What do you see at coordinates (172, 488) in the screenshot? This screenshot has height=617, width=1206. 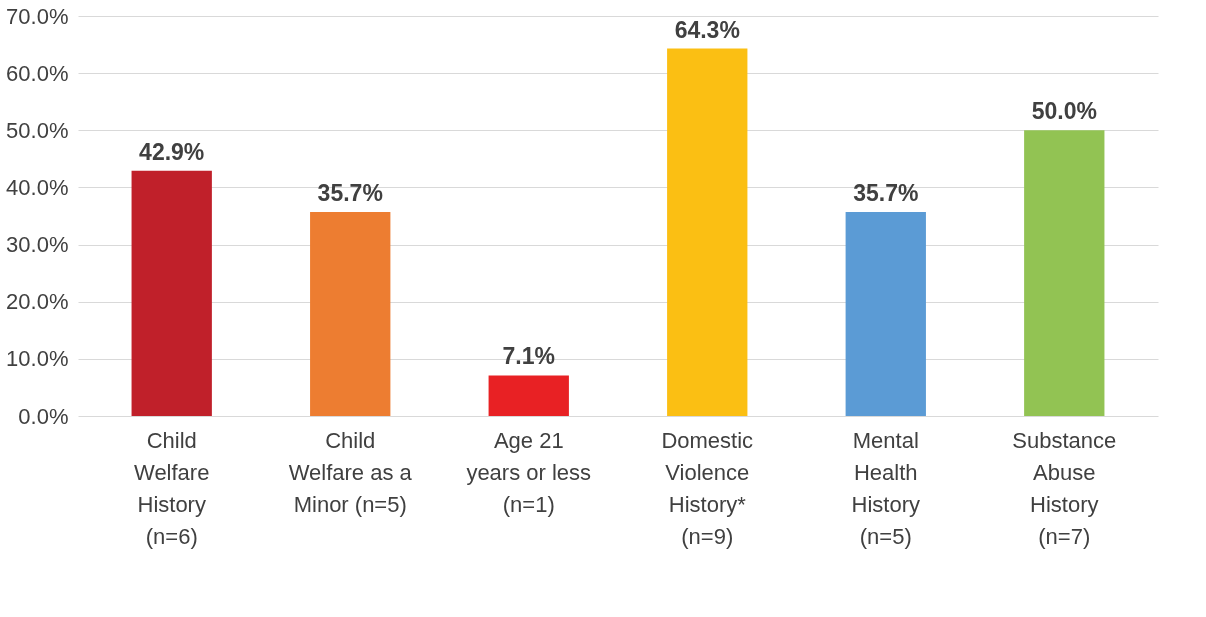 I see `x-tick-label: Child Welfare History (n=6)` at bounding box center [172, 488].